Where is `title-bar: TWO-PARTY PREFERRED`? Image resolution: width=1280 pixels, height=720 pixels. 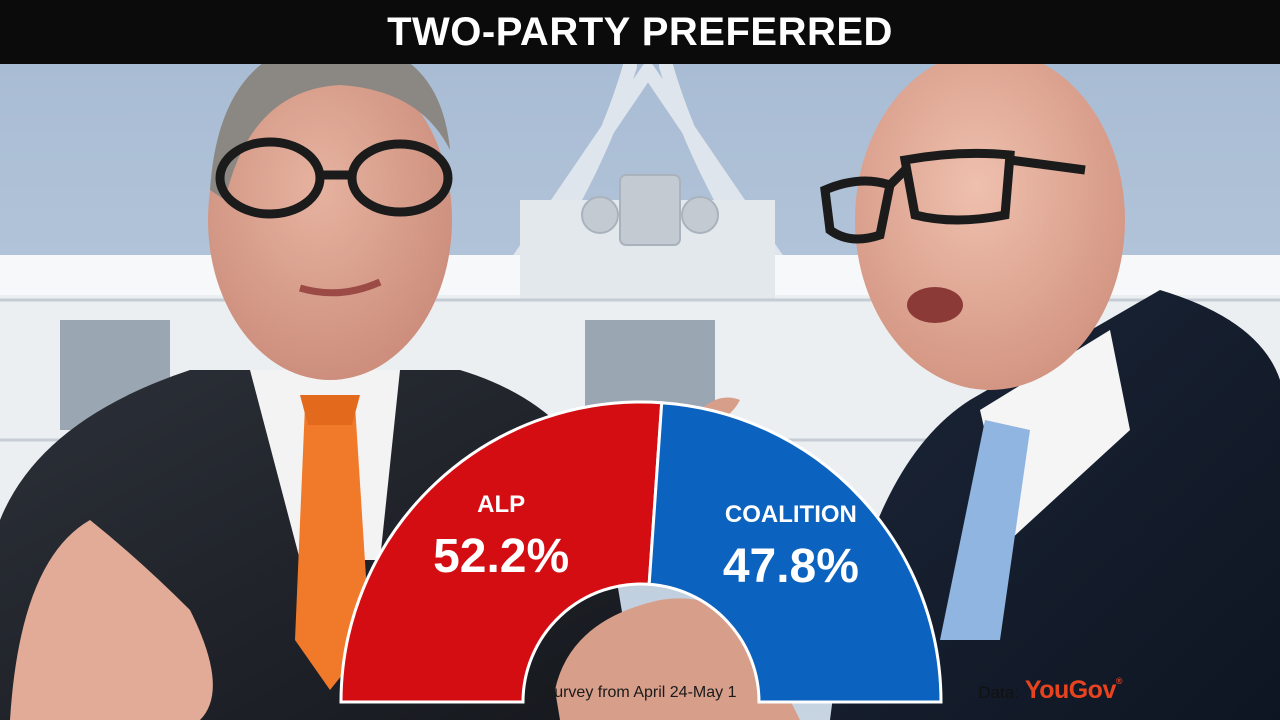
title-bar: TWO-PARTY PREFERRED is located at coordinates (640, 32).